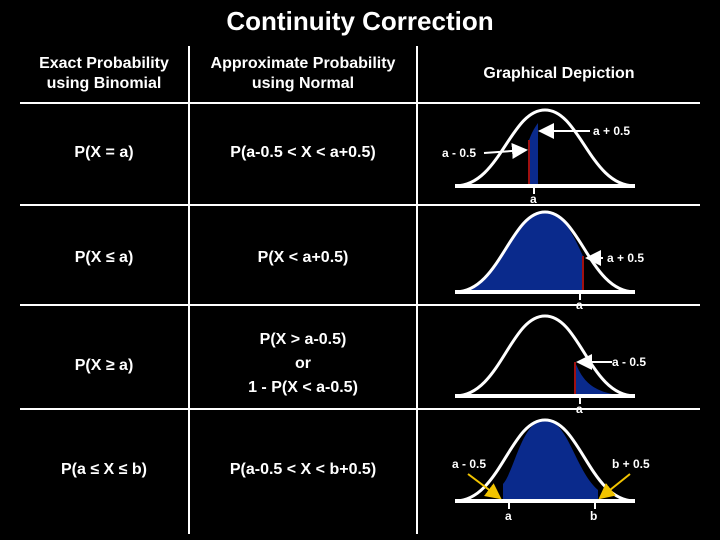  I want to click on normal-curve-graph: a + 0.5 a - 0.5 a, so click(539, 157).